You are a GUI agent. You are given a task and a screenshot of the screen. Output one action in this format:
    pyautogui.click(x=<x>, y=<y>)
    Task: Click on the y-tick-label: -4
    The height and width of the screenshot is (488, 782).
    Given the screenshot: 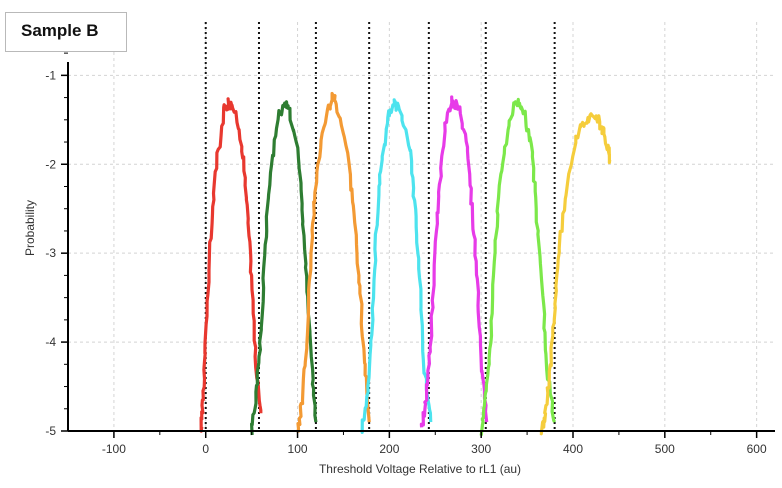 What is the action you would take?
    pyautogui.click(x=50, y=342)
    